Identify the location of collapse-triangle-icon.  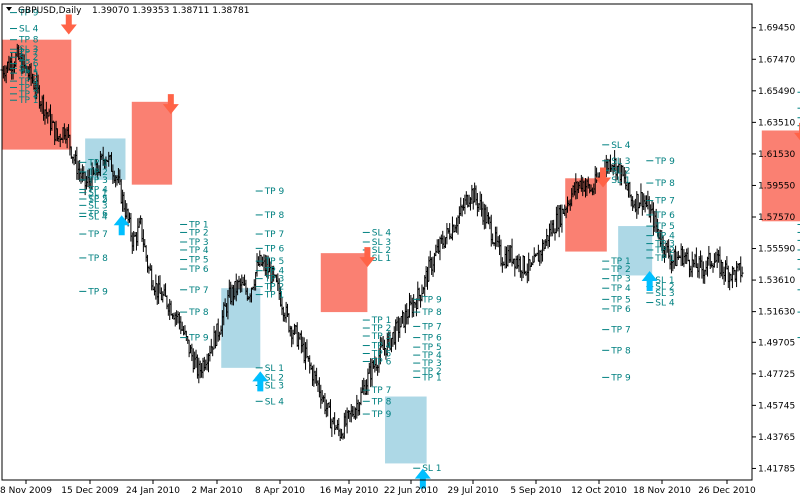
(9, 9).